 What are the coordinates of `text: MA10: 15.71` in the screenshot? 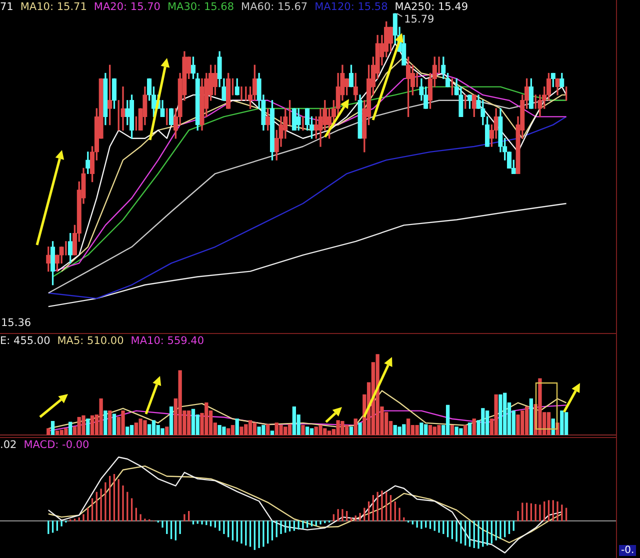 It's located at (53, 7).